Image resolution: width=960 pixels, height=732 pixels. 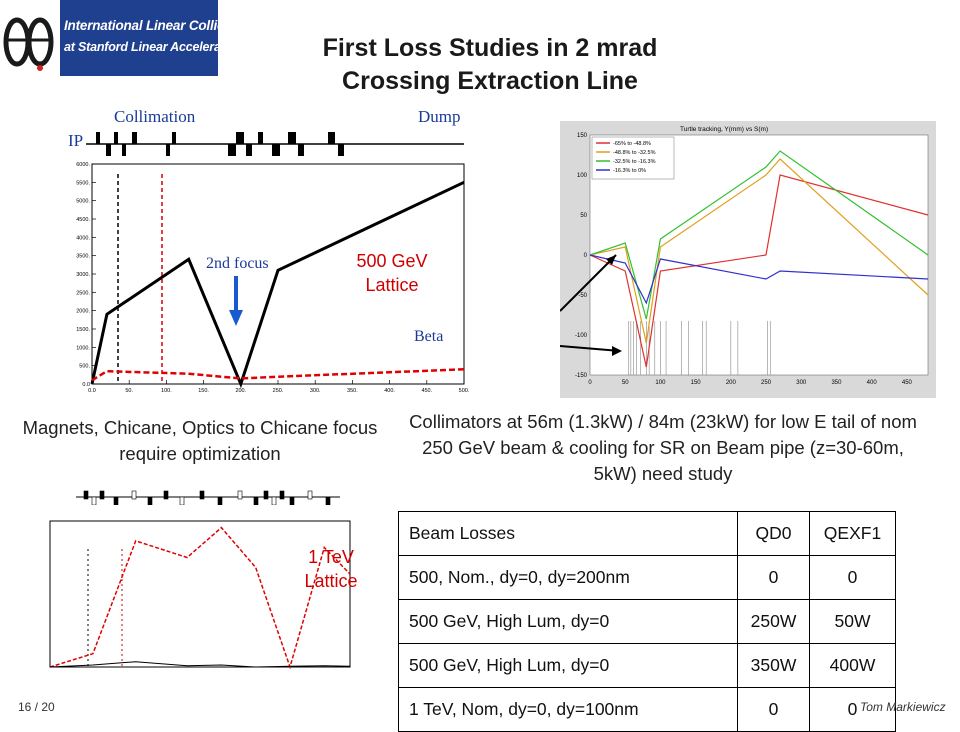 What do you see at coordinates (278, 391) in the screenshot?
I see `x-tick-label: 250.` at bounding box center [278, 391].